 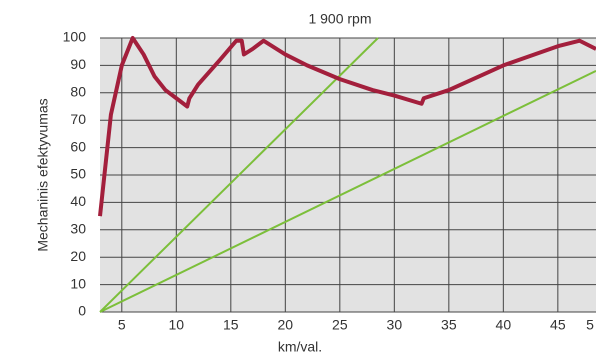 What do you see at coordinates (75, 37) in the screenshot?
I see `y-tick-label: 100` at bounding box center [75, 37].